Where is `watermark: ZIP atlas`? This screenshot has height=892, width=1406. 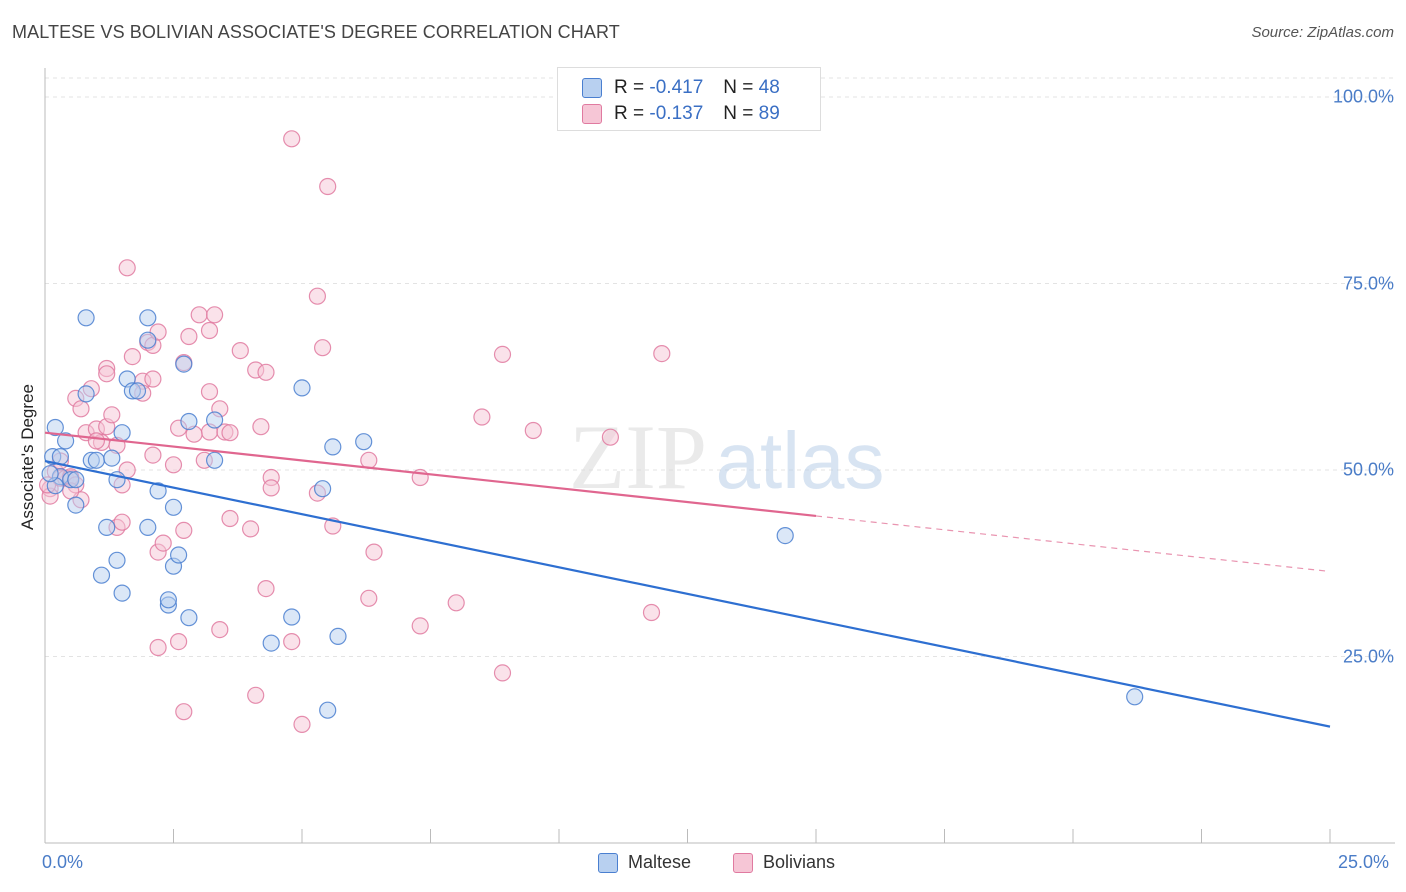 watermark: ZIP atlas is located at coordinates (726, 457).